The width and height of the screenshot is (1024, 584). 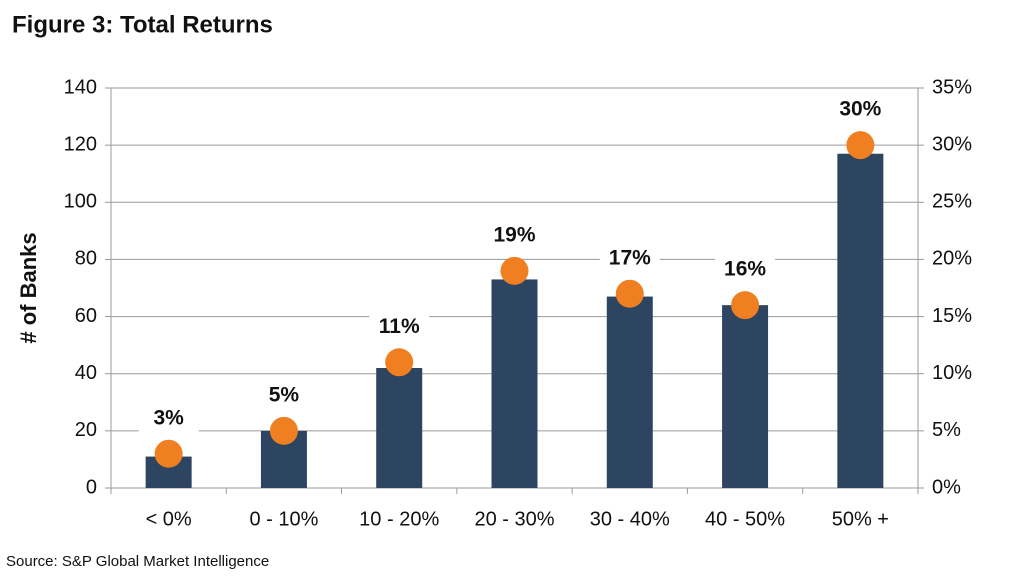 I want to click on y-tick-label: 20, so click(x=86, y=430).